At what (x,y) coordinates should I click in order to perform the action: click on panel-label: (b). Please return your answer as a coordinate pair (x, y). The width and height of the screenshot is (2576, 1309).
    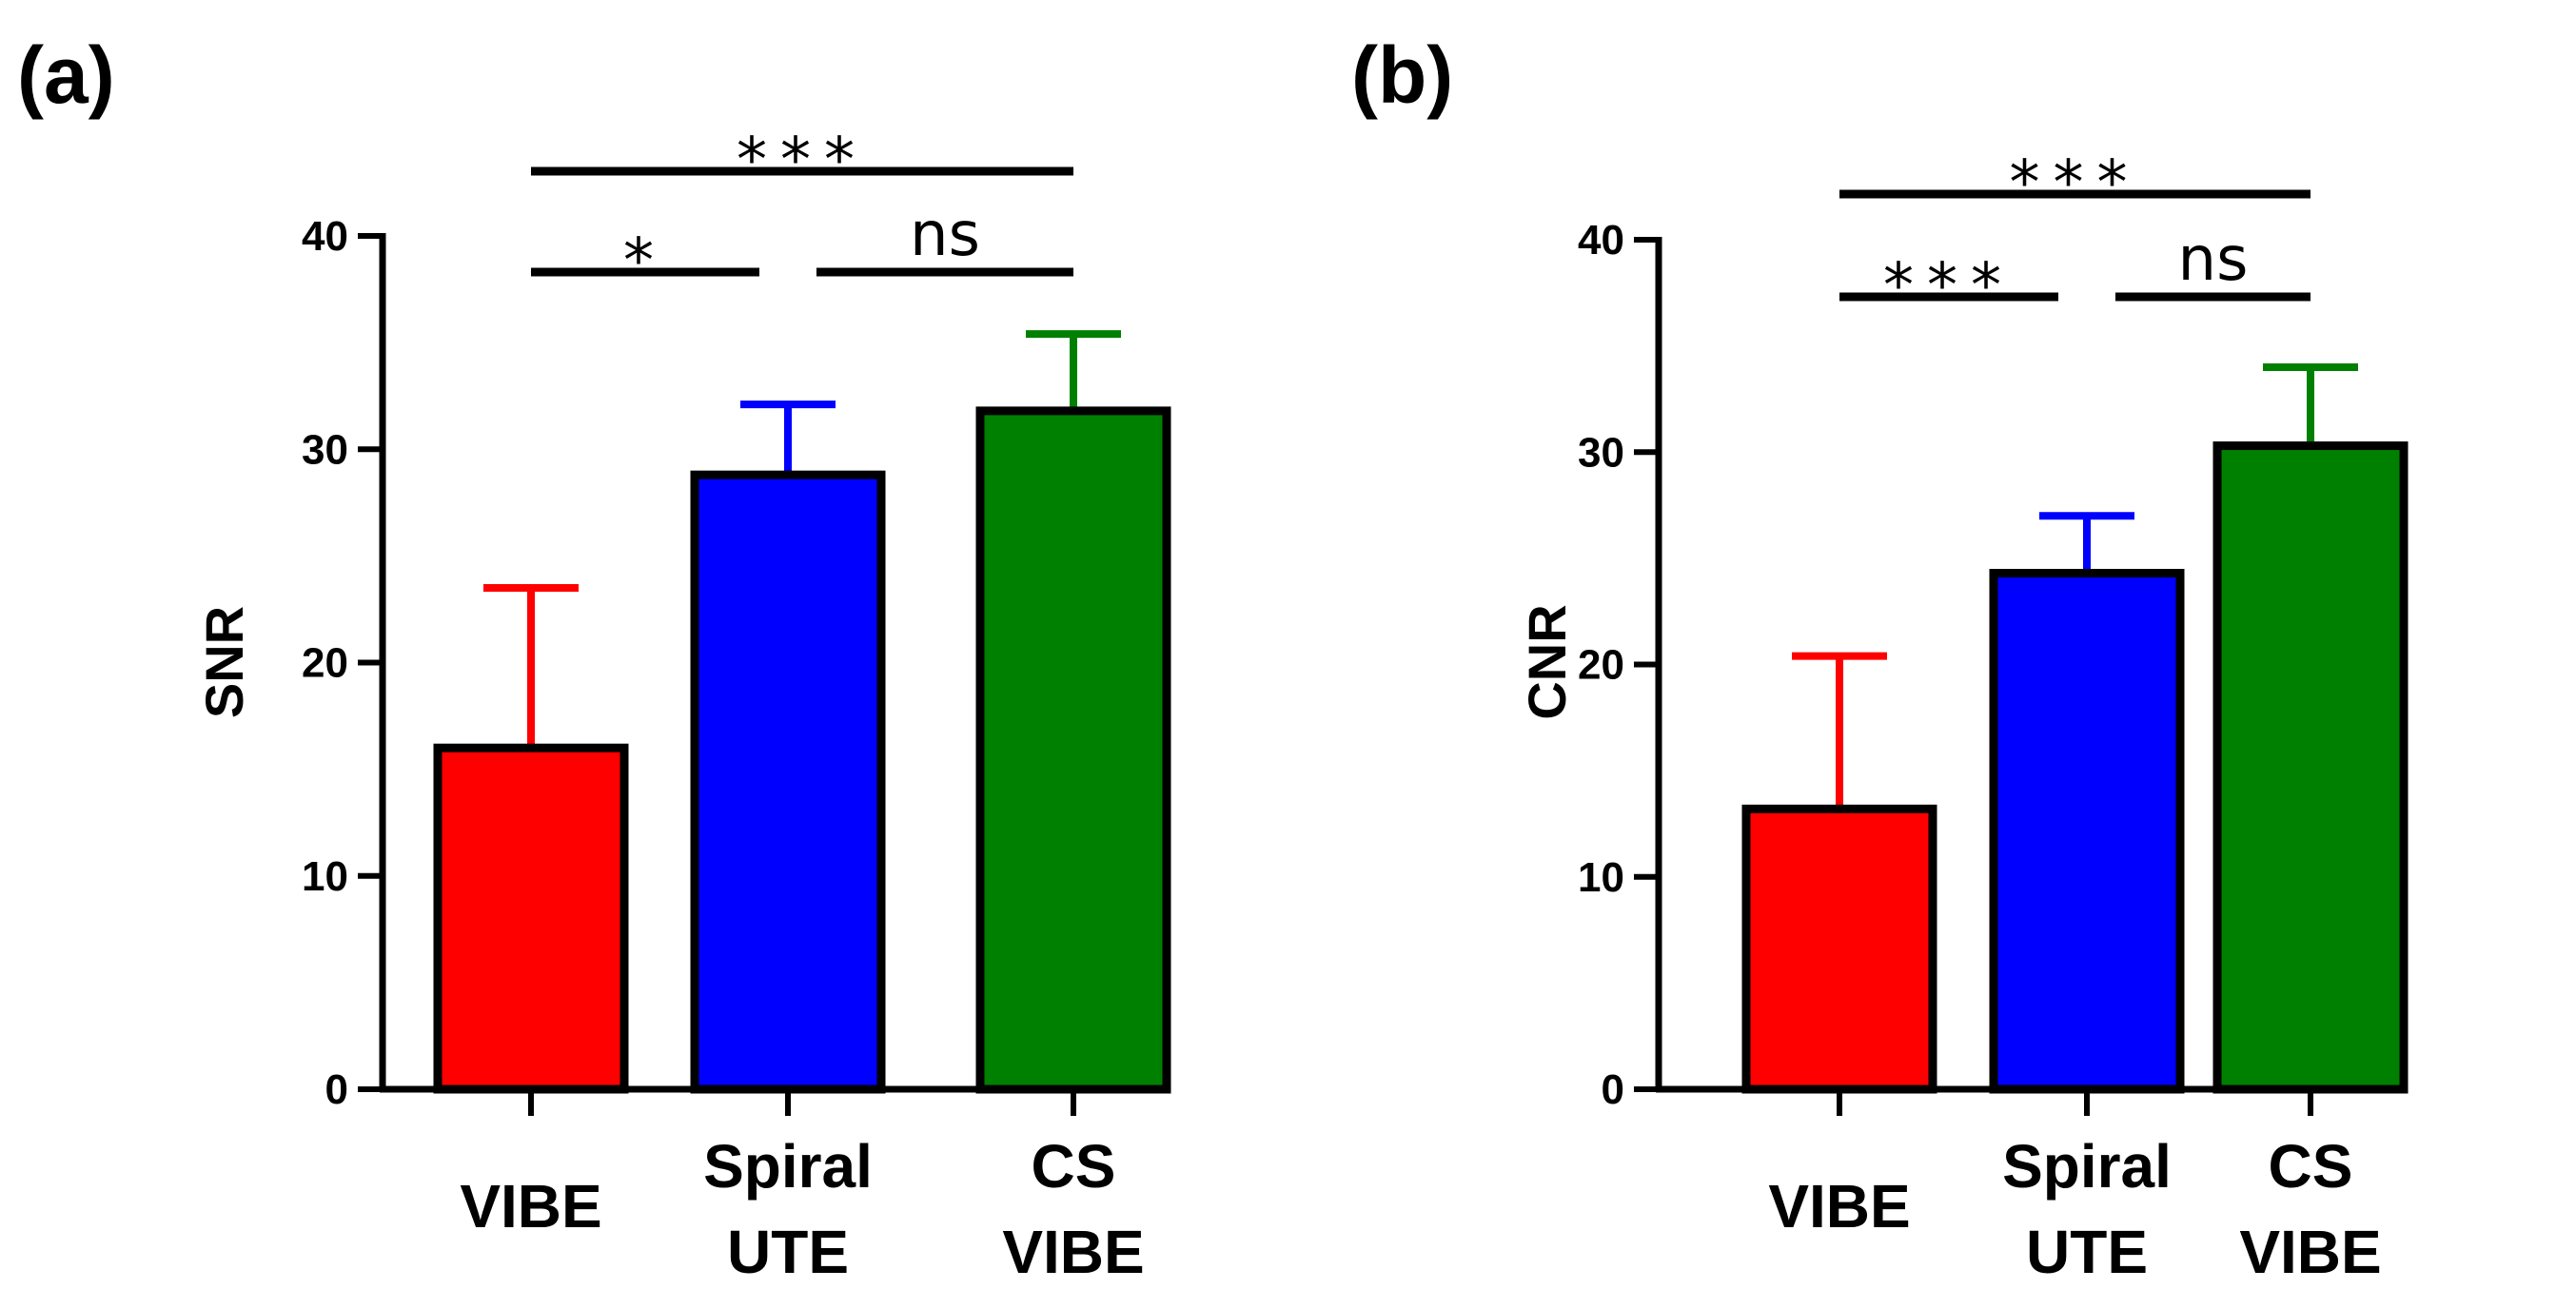
    Looking at the image, I should click on (1402, 75).